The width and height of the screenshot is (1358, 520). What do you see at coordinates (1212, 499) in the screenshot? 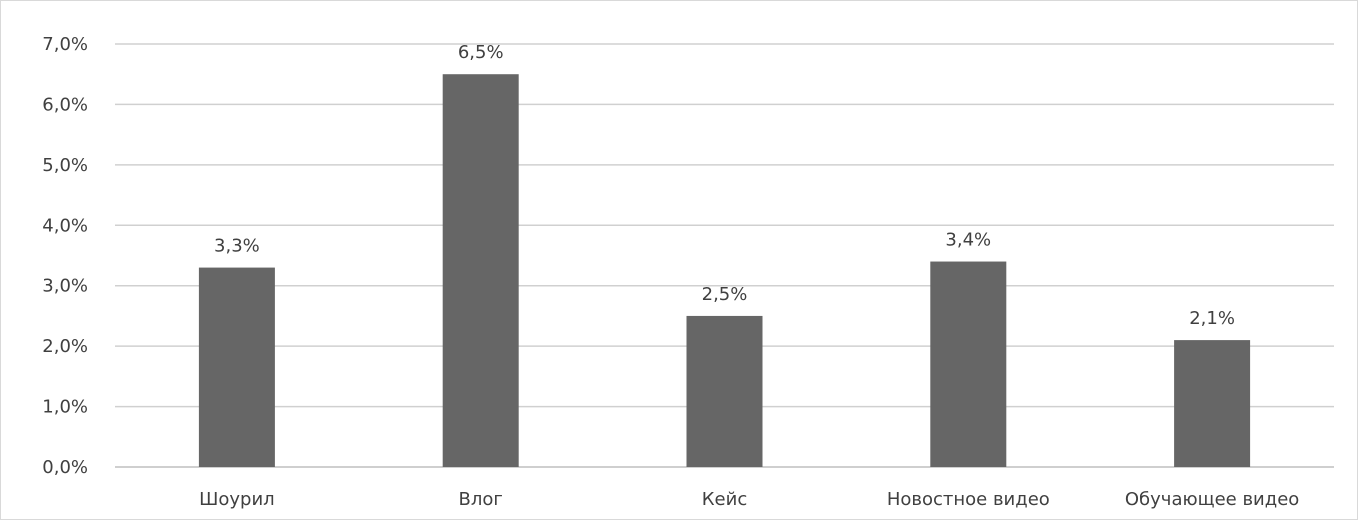
I see `x-category-label: Обучающее видео` at bounding box center [1212, 499].